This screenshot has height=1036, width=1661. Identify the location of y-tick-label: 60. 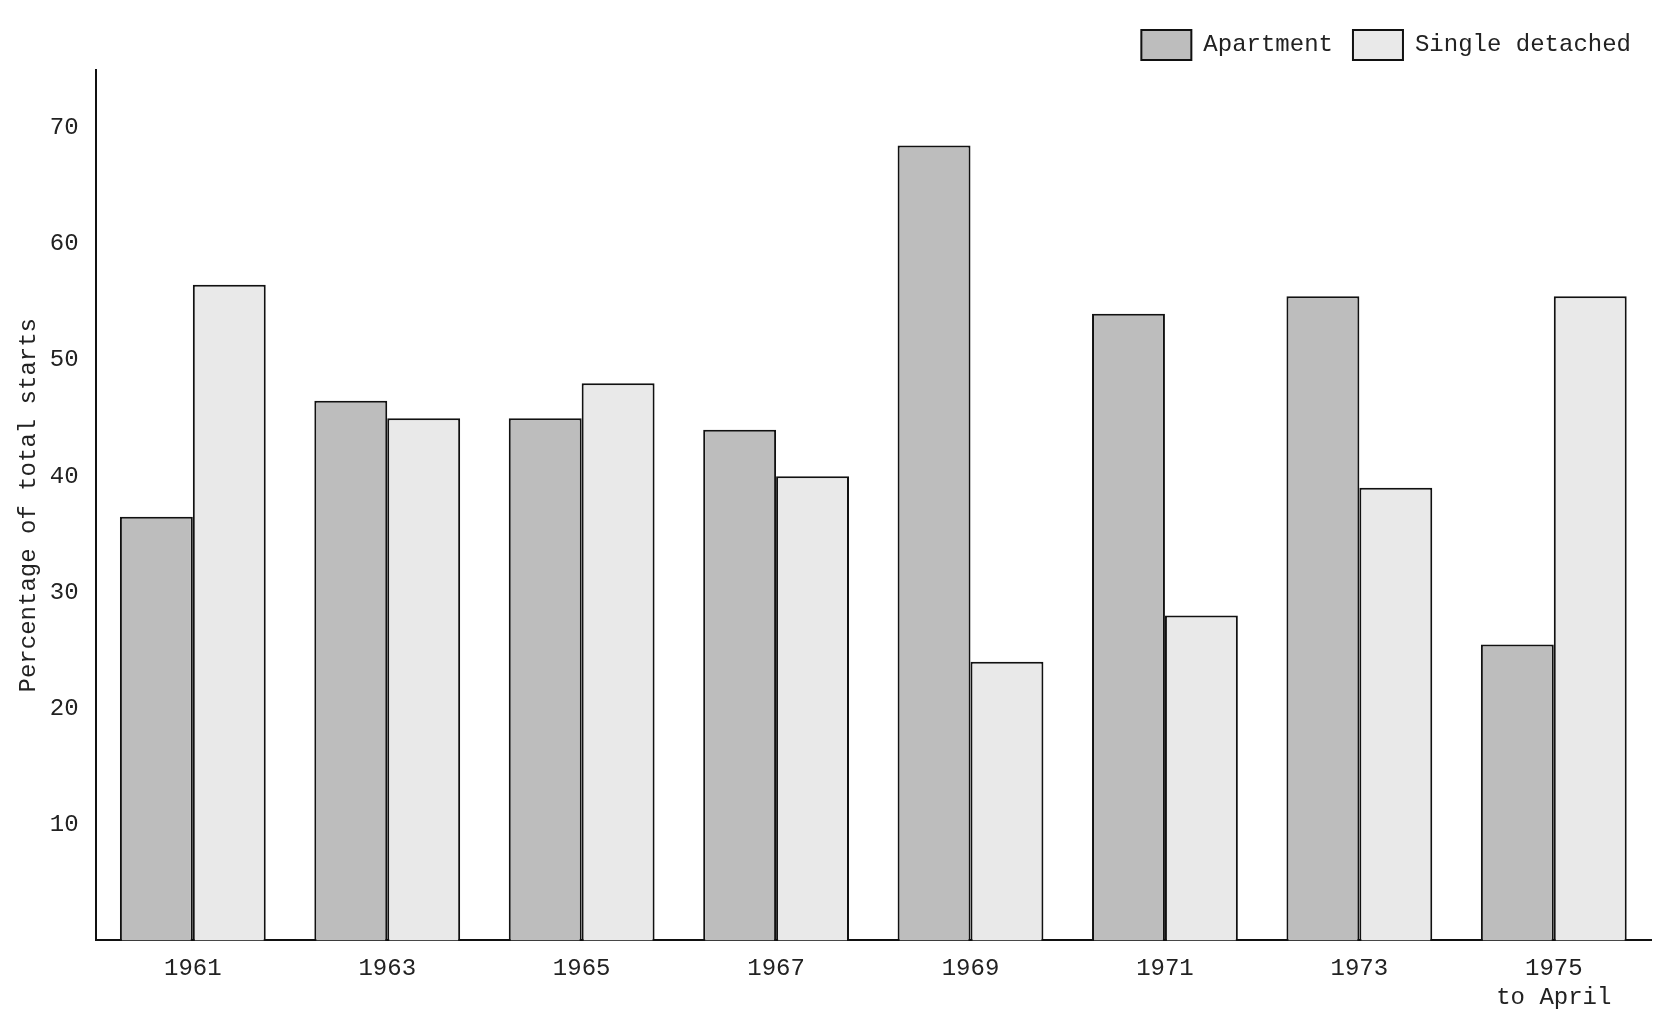
(64, 244).